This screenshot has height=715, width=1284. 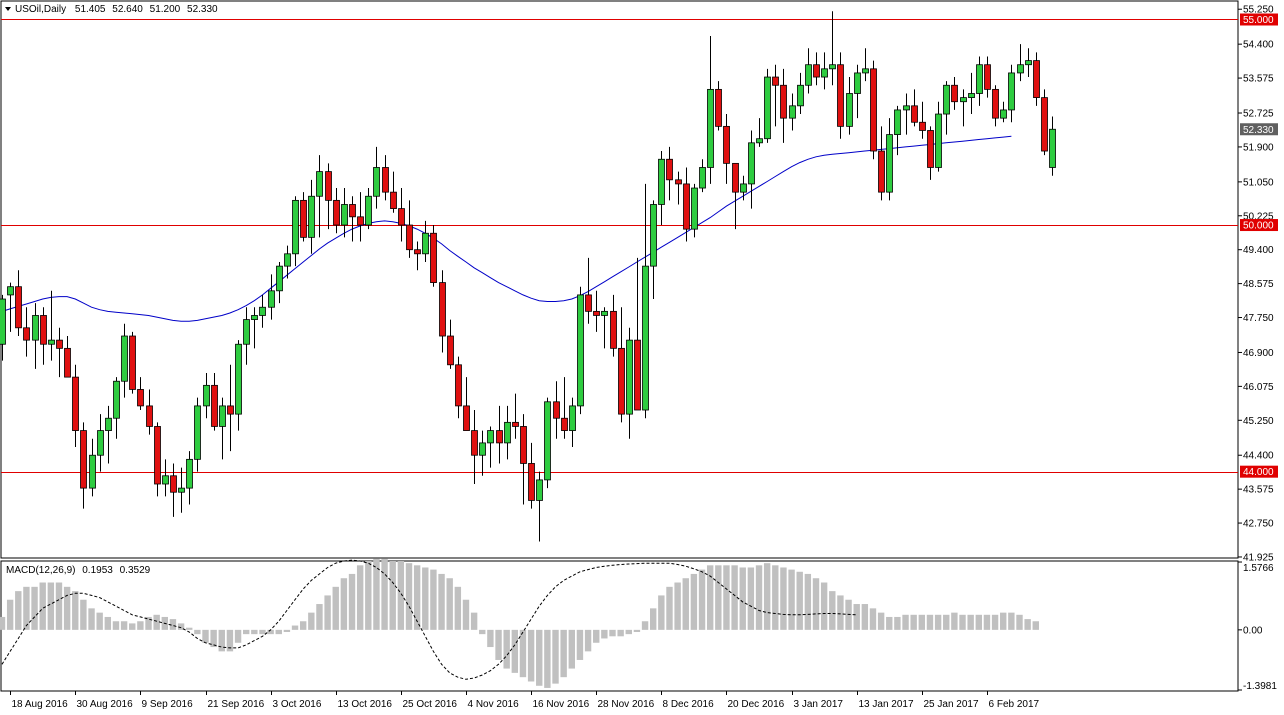 I want to click on symbol-label: USOil,Daily, so click(x=40, y=9).